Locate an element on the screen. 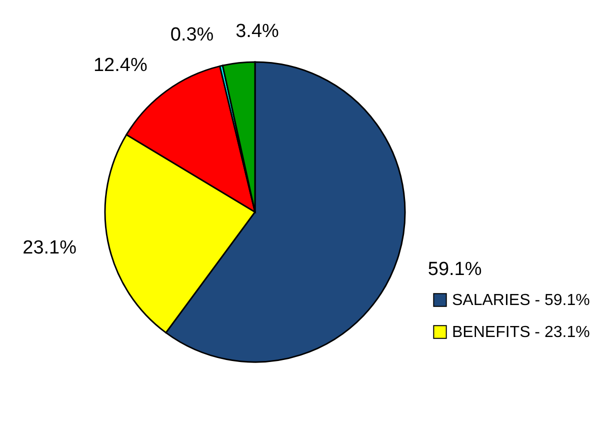  legend-label: SALARIES - 59.1% is located at coordinates (521, 300).